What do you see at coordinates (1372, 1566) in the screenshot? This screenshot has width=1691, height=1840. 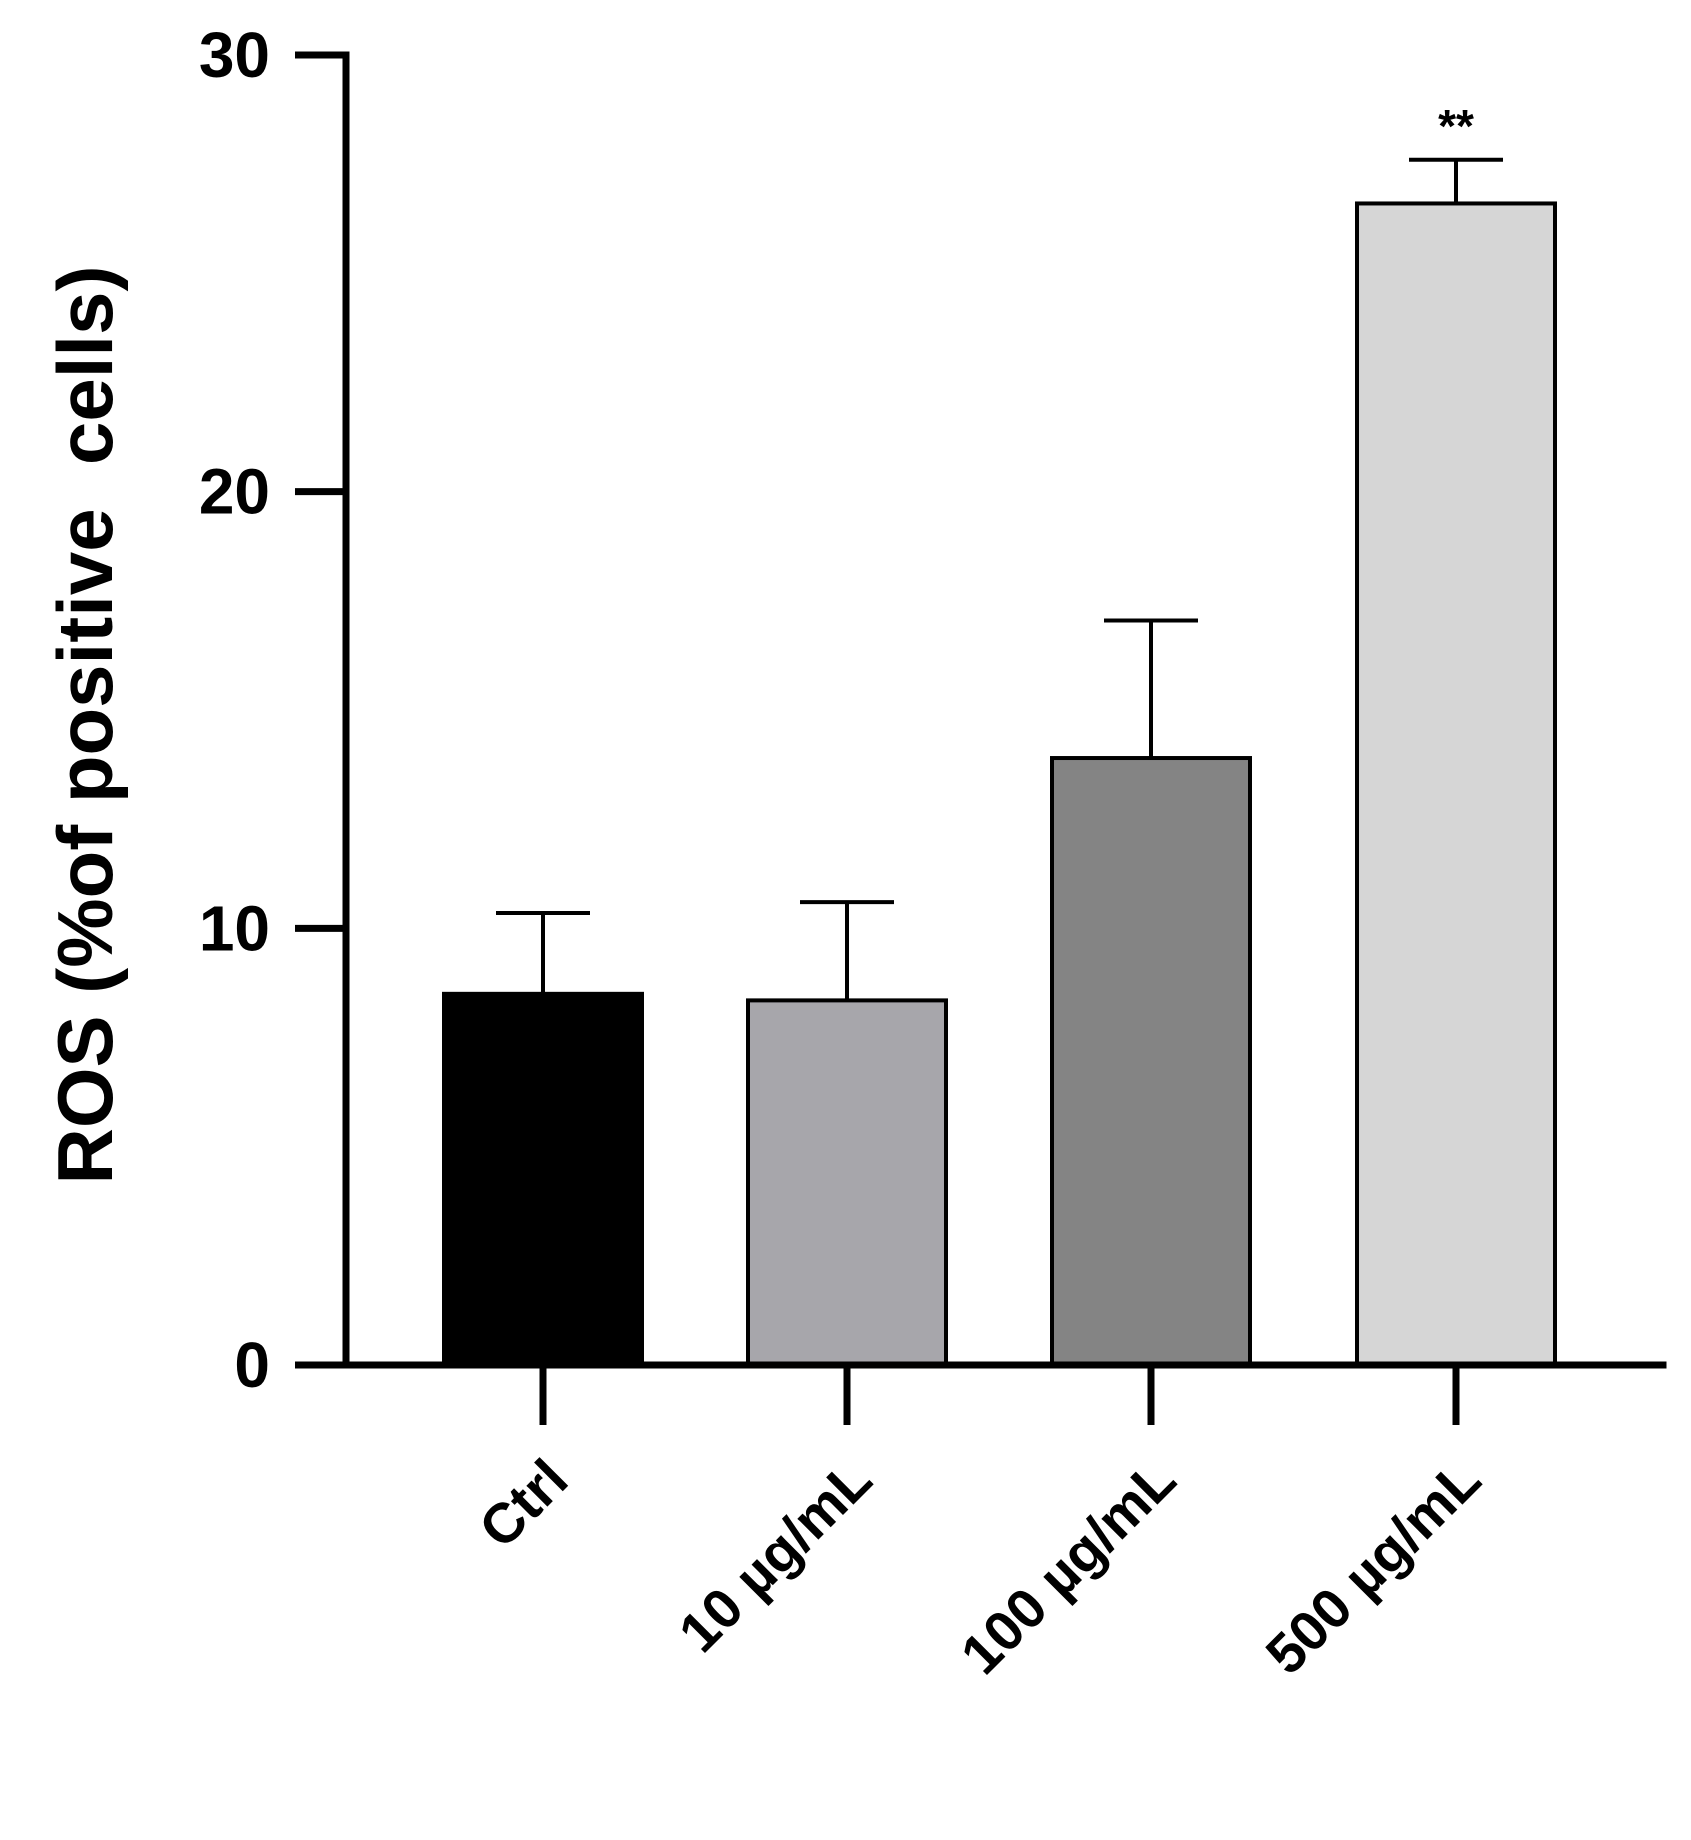 I see `x-tick-label: 500 µg/mL` at bounding box center [1372, 1566].